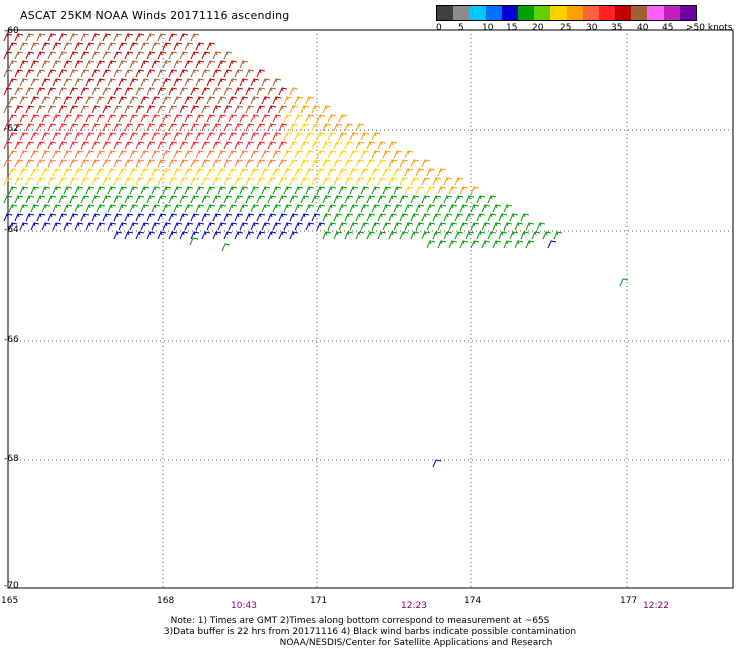 This screenshot has height=650, width=740. What do you see at coordinates (538, 28) in the screenshot?
I see `legend-label-20: 20` at bounding box center [538, 28].